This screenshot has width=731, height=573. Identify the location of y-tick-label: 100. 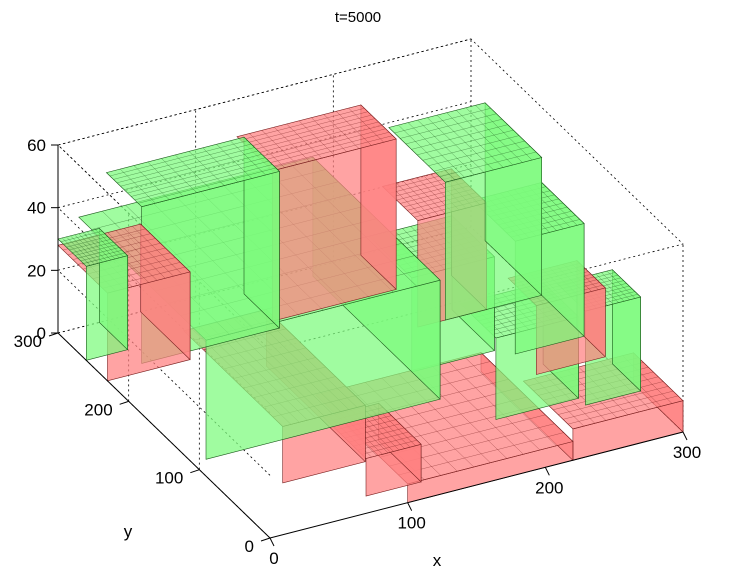
(169, 478).